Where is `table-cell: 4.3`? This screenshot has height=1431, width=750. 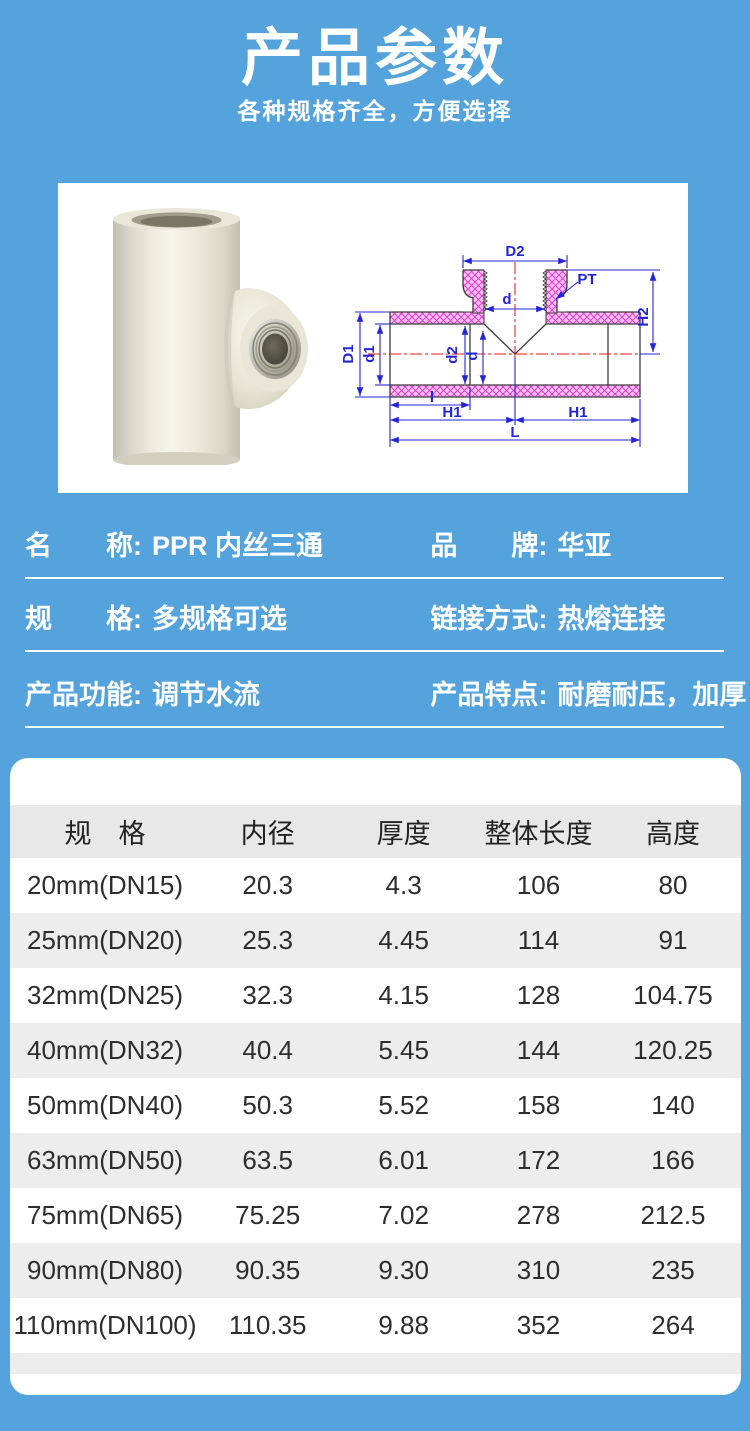 table-cell: 4.3 is located at coordinates (403, 885).